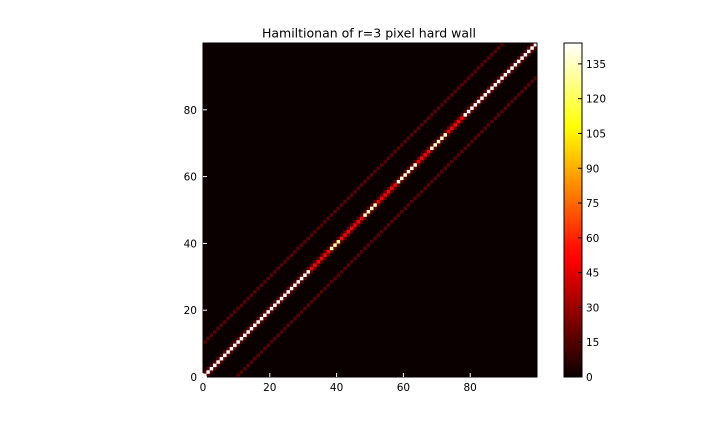 This screenshot has height=432, width=720. Describe the element at coordinates (596, 100) in the screenshot. I see `colorbar-tick-label: 120` at that location.